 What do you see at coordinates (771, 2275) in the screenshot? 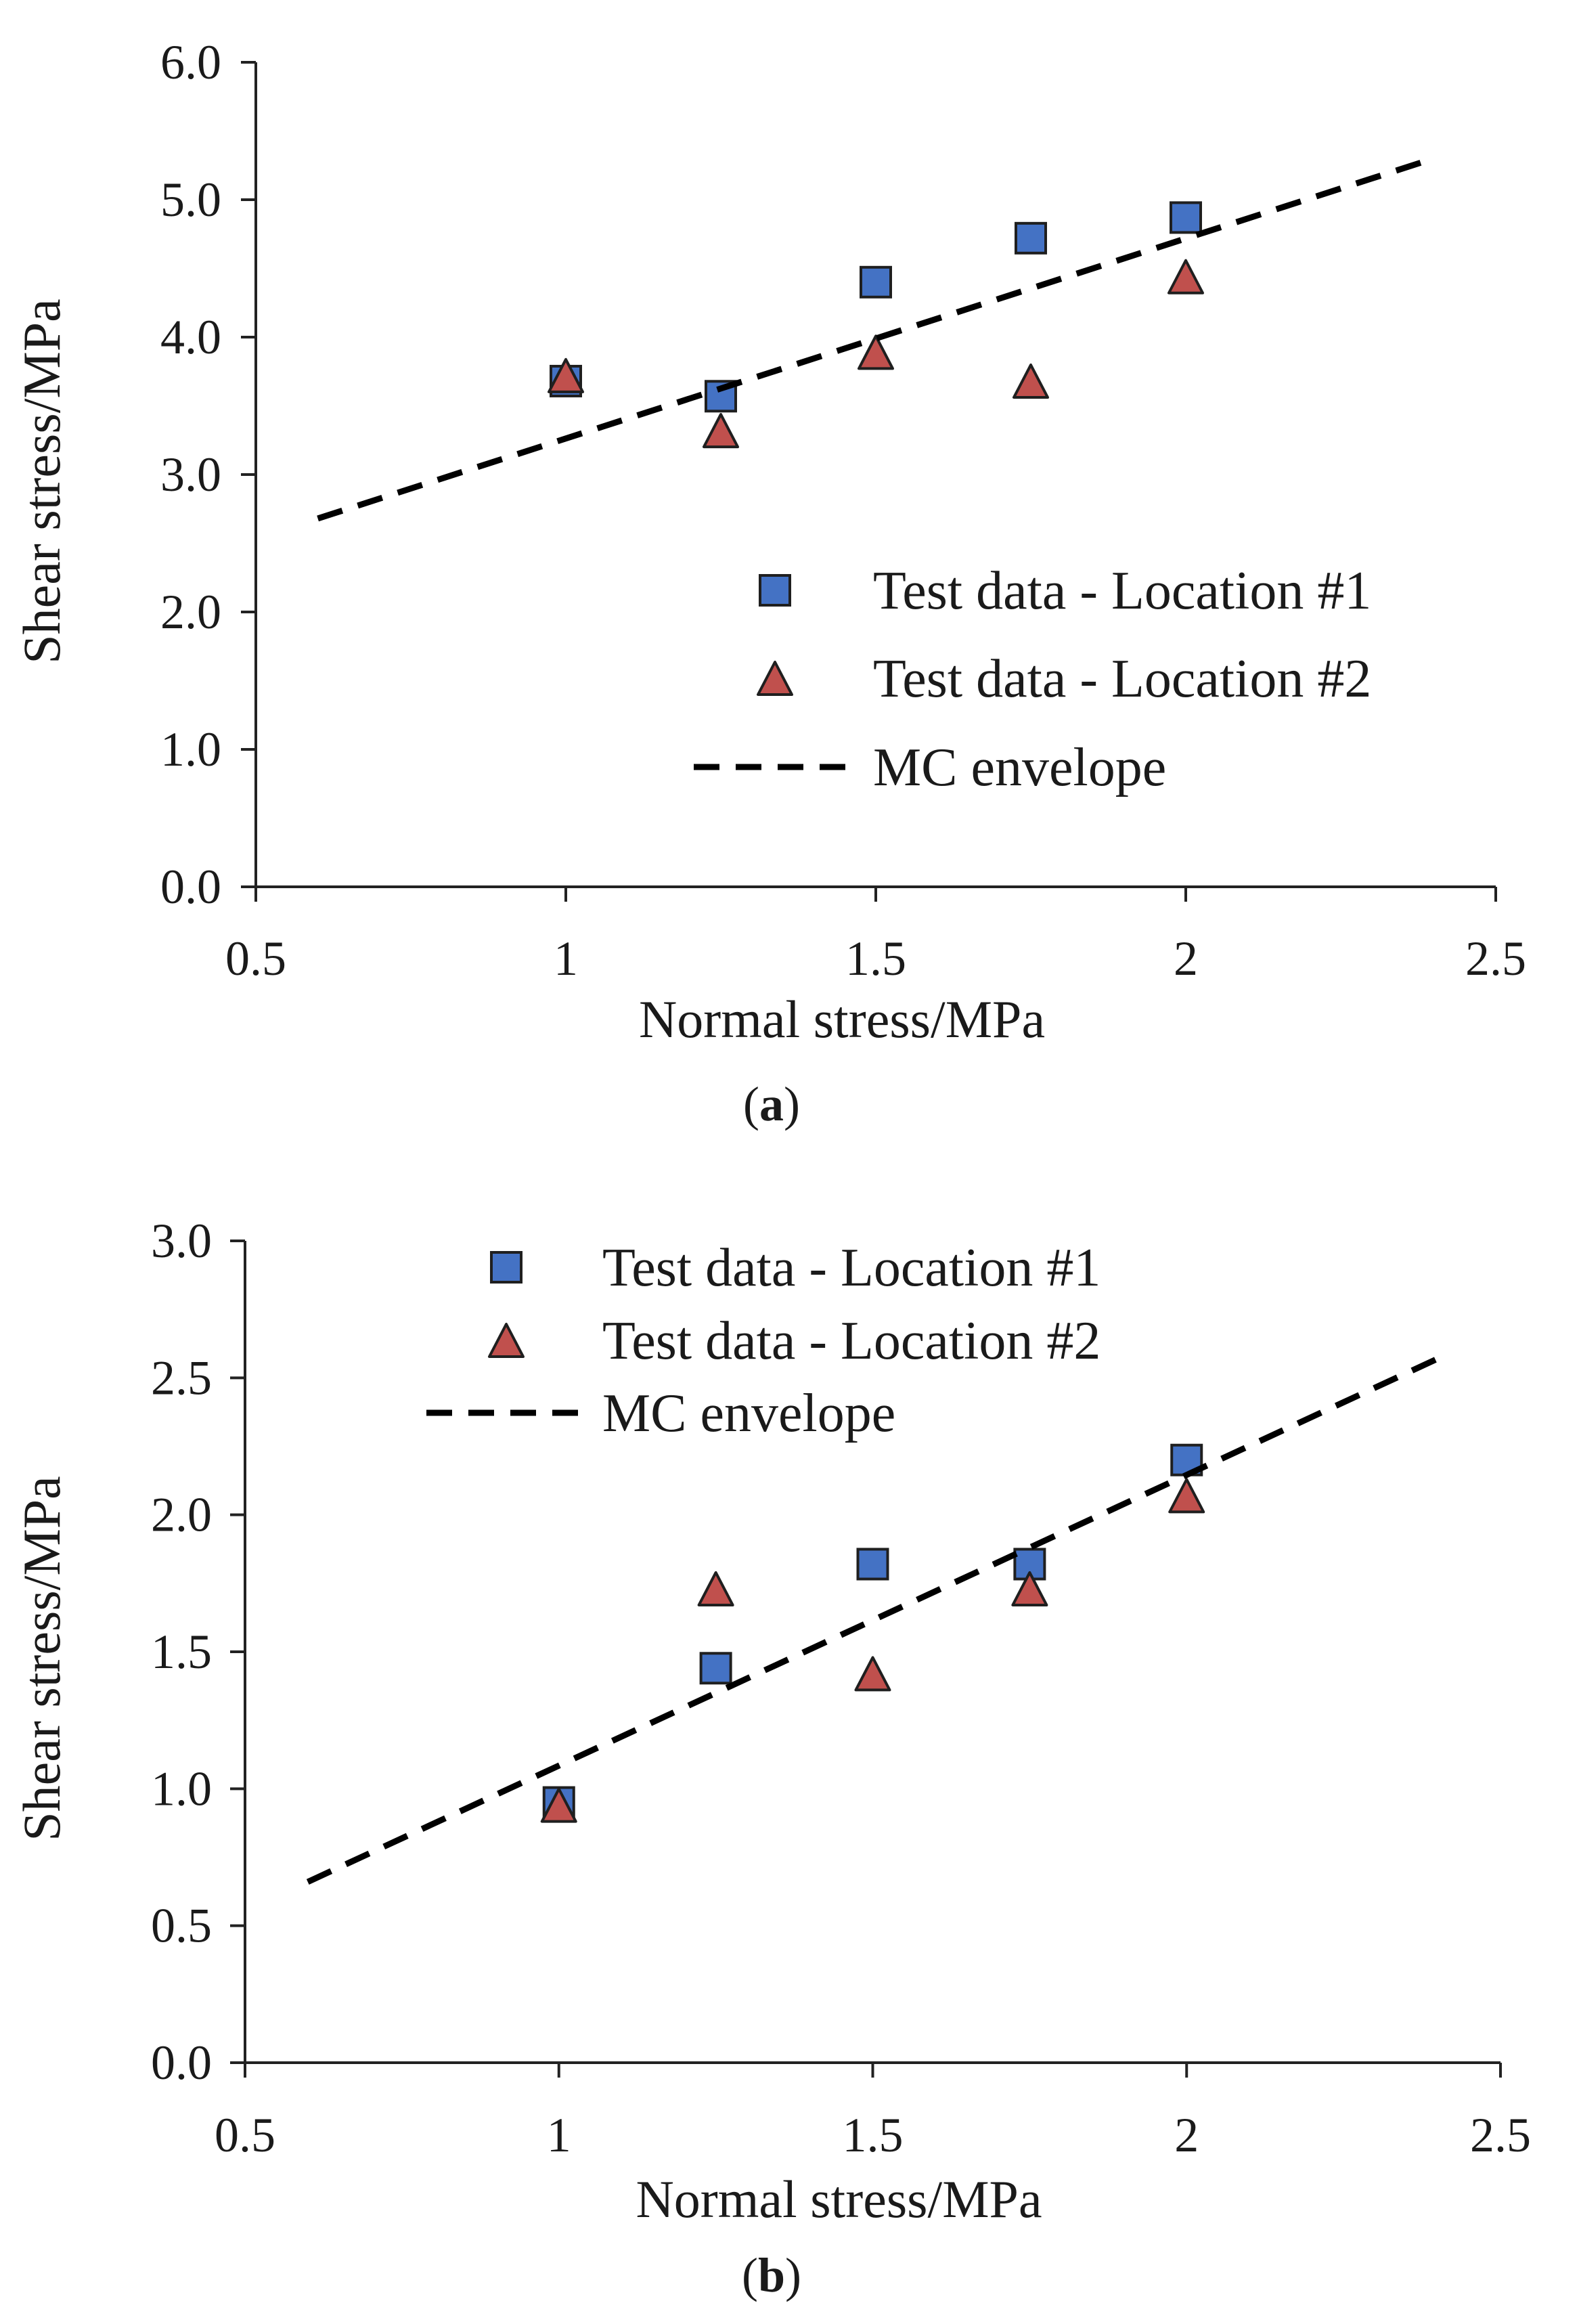
I see `panel-label: (b)` at bounding box center [771, 2275].